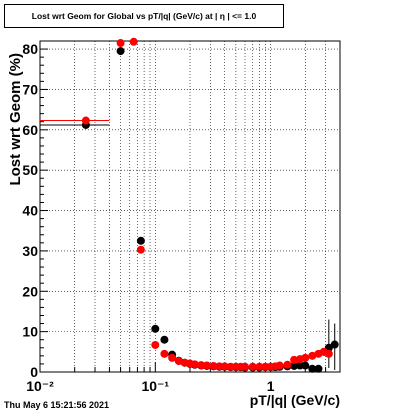  I want to click on y-axis-title: Lost wrt Geom (%), so click(15, 119).